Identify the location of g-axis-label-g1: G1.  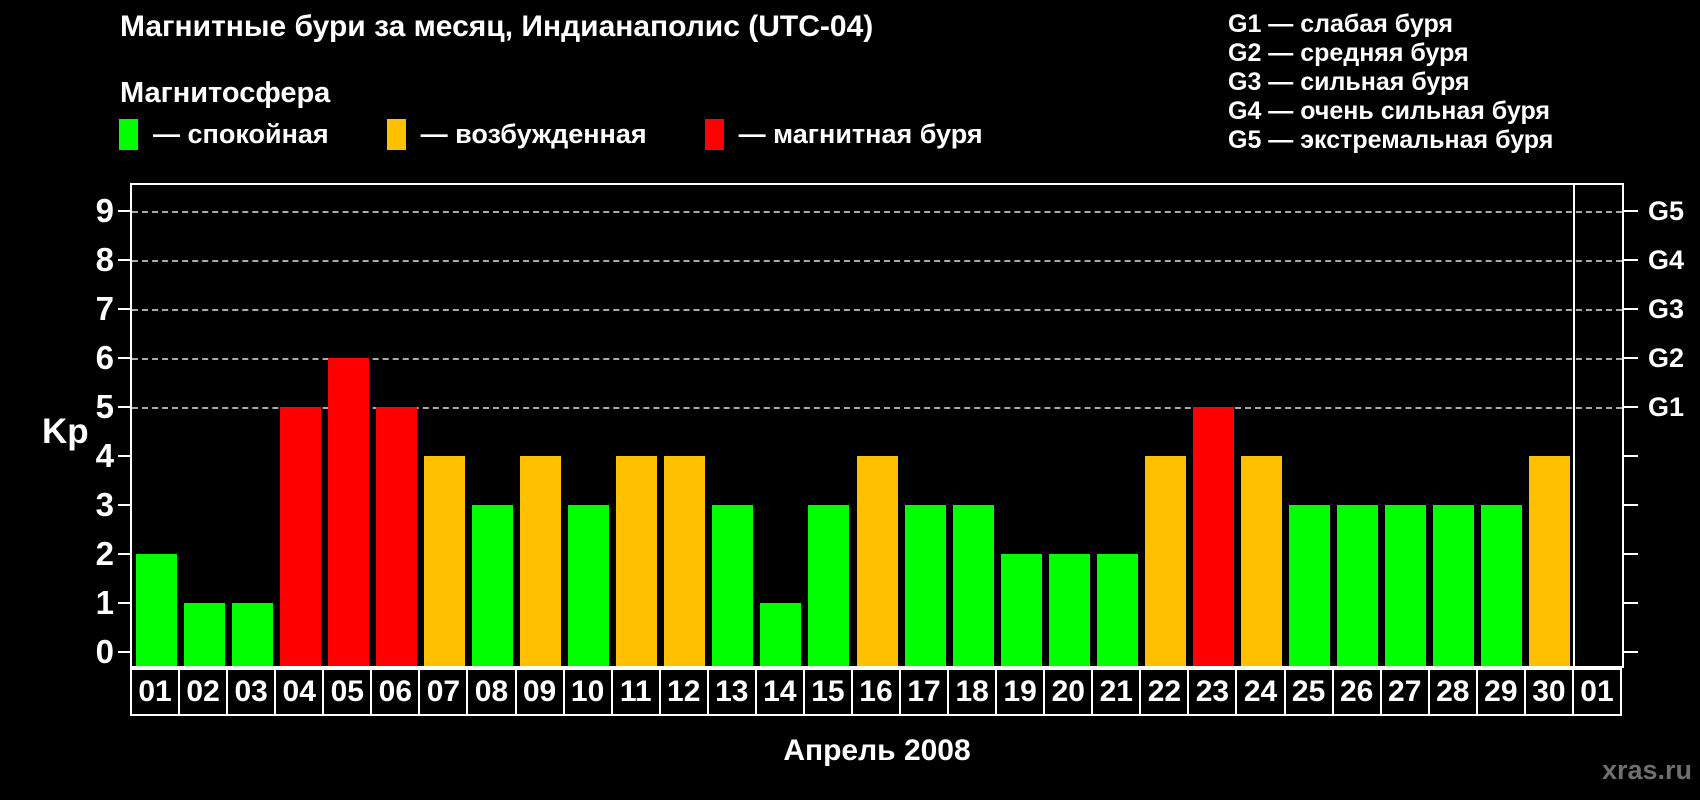
(1666, 407).